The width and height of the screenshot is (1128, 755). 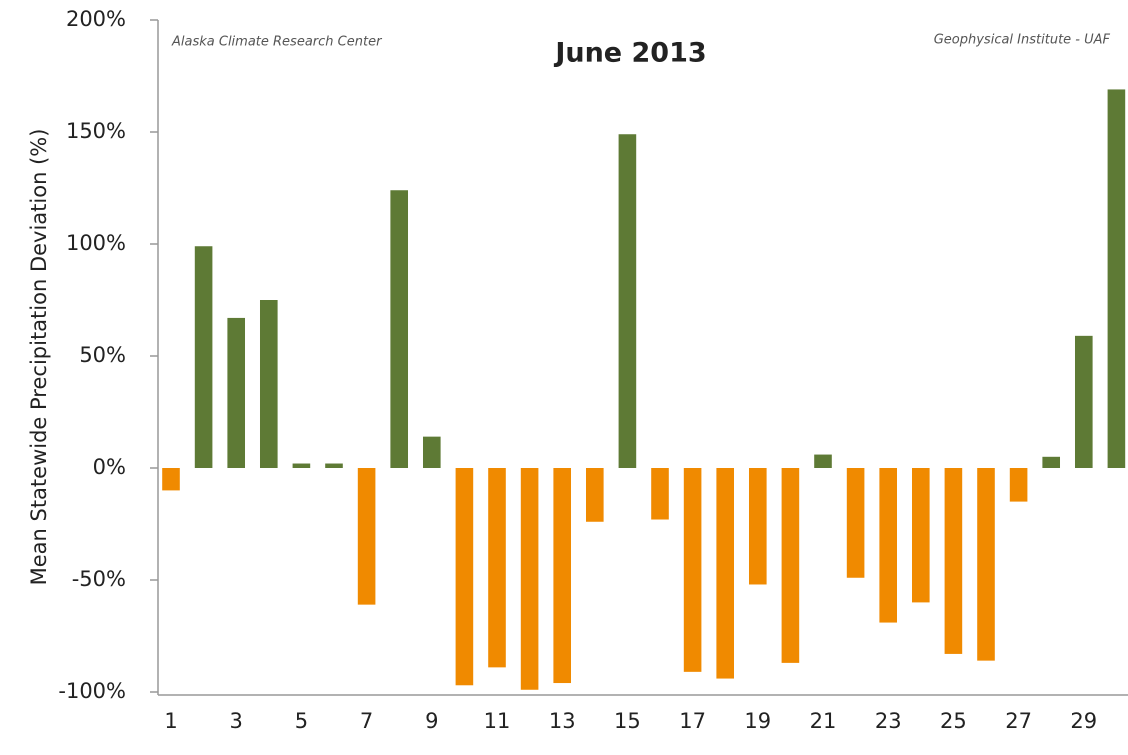 I want to click on y-tick-label: 150%, so click(x=96, y=131).